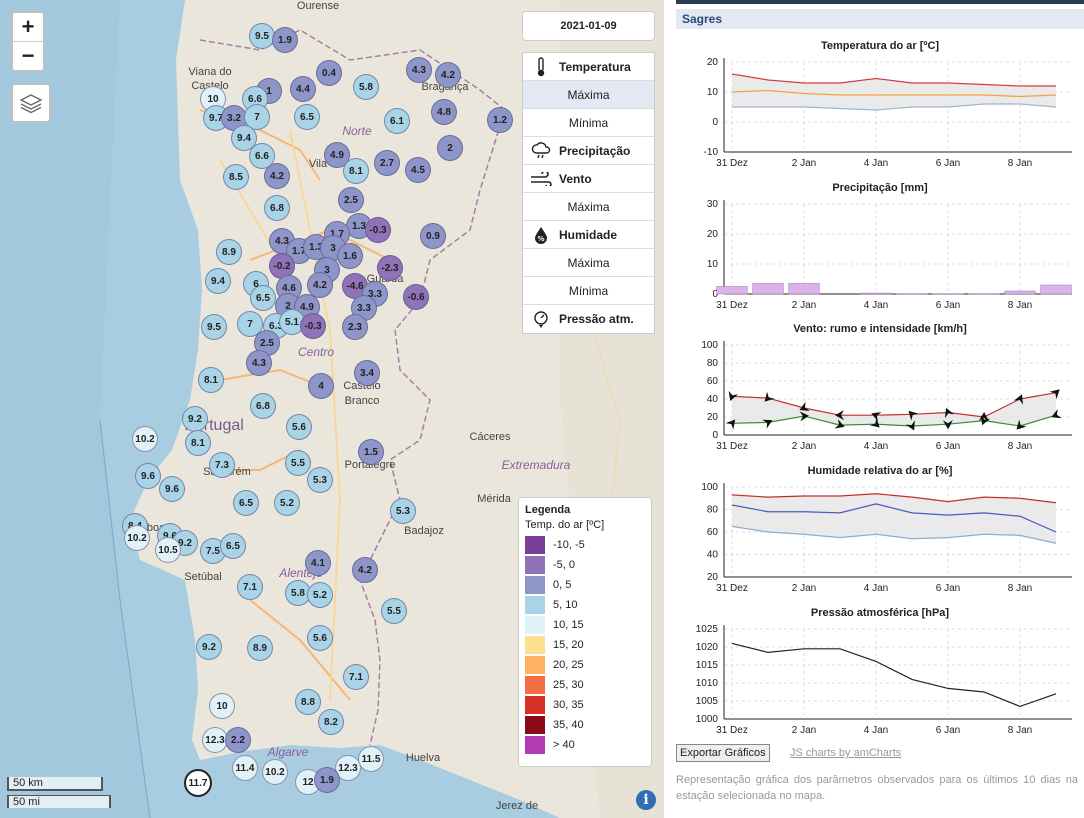 The image size is (1084, 818). What do you see at coordinates (168, 550) in the screenshot?
I see `station-marker: 10.5` at bounding box center [168, 550].